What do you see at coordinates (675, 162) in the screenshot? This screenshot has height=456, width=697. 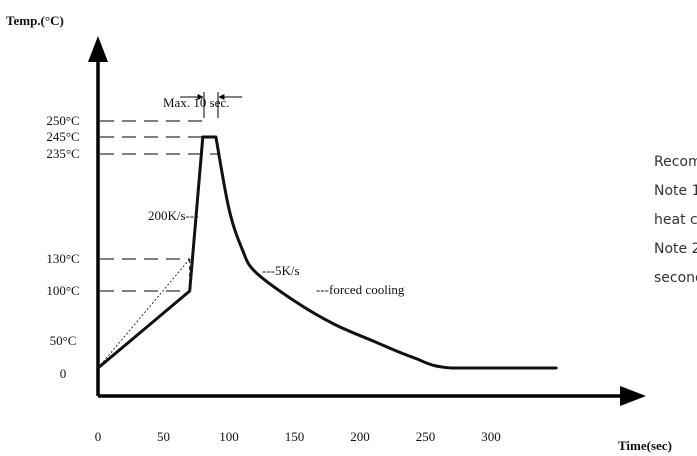 I see `side-note-line: Recommended` at bounding box center [675, 162].